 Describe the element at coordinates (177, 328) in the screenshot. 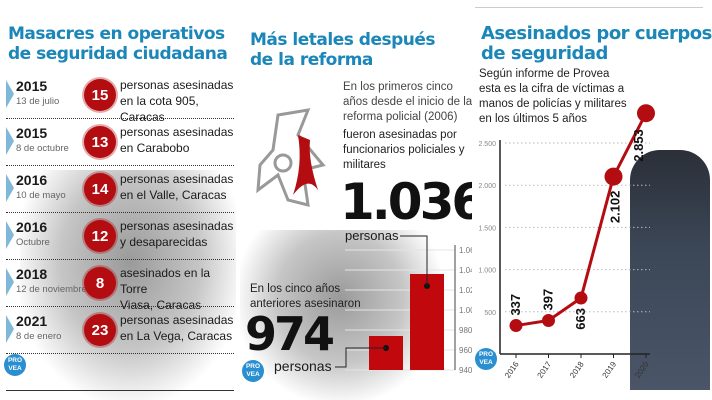

I see `massacre-description: personas asesinadas en La Vega, Caracas` at that location.